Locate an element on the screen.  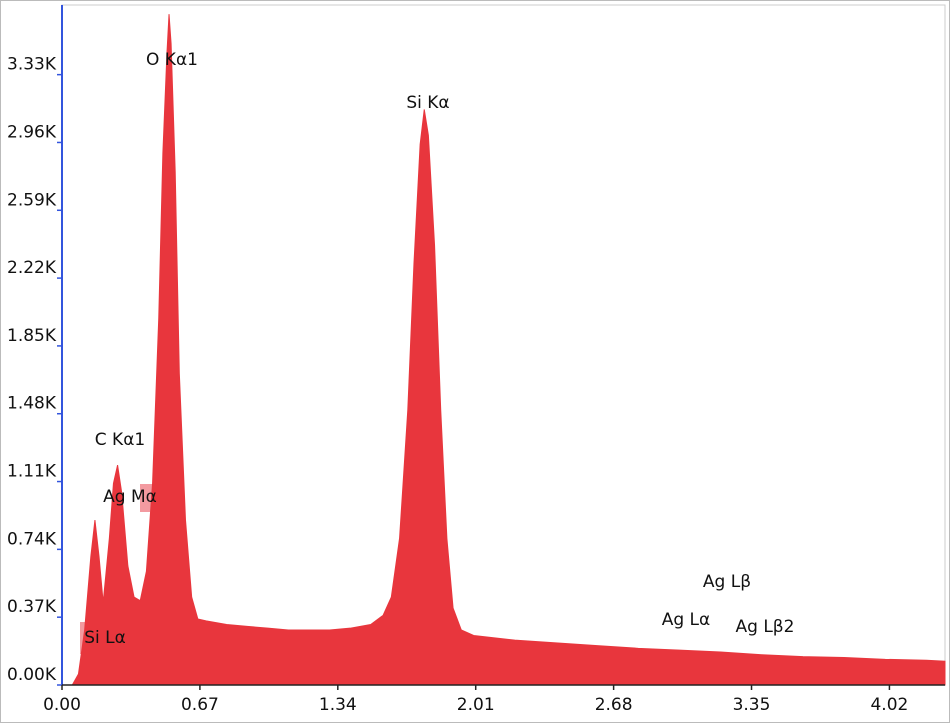
peak-label: Ag Lβ is located at coordinates (727, 582).